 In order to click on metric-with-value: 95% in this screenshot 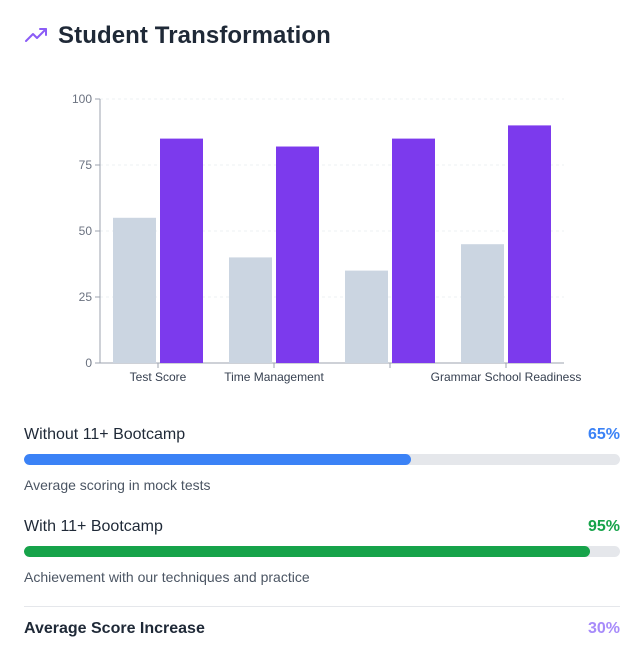, I will do `click(603, 526)`.